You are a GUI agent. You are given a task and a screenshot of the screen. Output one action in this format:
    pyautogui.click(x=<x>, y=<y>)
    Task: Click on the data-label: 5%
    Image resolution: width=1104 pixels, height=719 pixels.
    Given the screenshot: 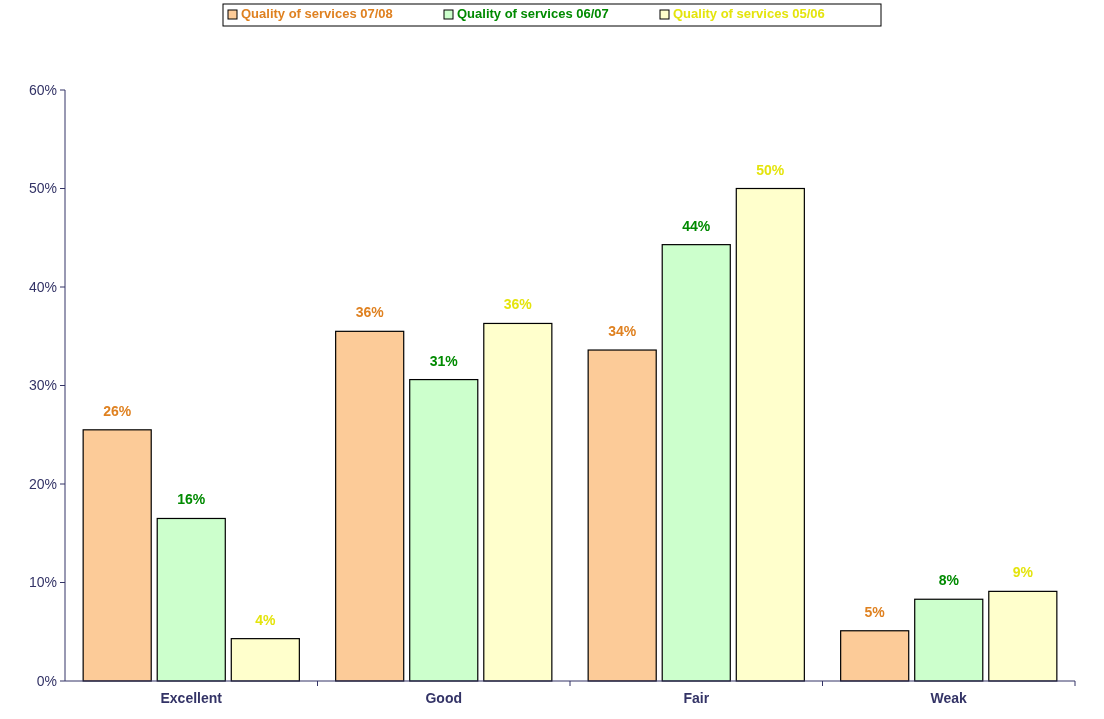 What is the action you would take?
    pyautogui.click(x=875, y=611)
    